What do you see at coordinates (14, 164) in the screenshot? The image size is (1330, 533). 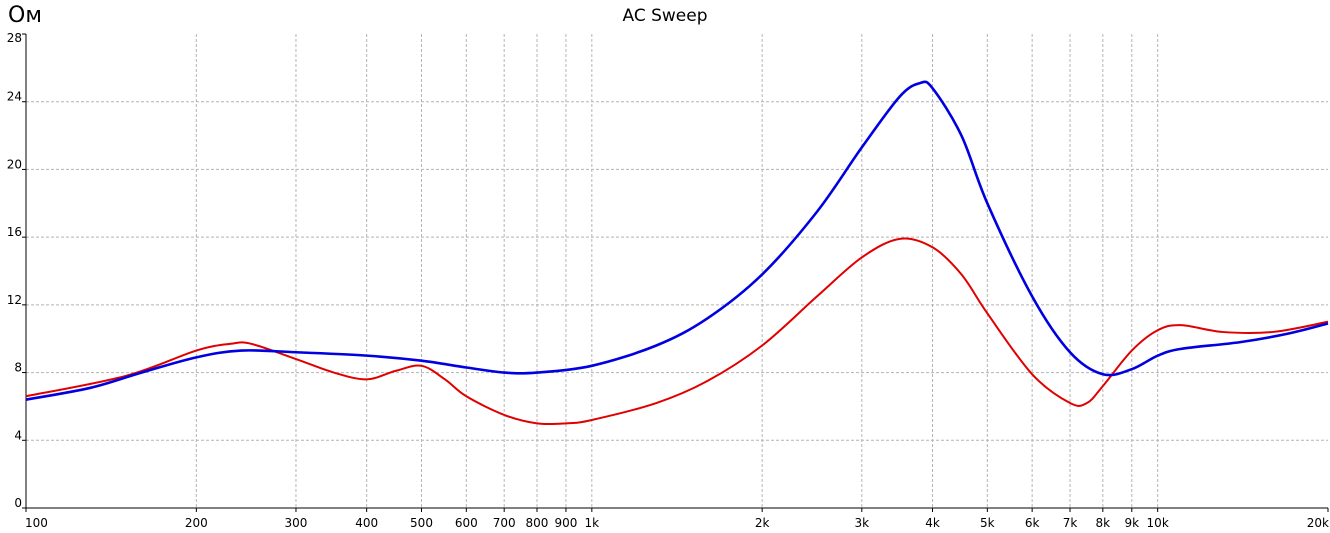 I see `y-tick-label: 20` at bounding box center [14, 164].